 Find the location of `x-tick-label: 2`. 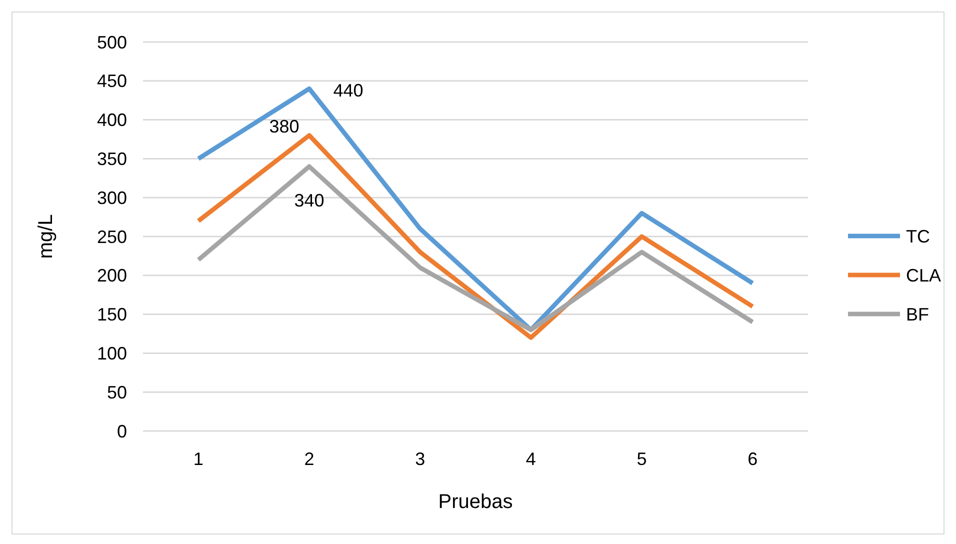

x-tick-label: 2 is located at coordinates (309, 459).